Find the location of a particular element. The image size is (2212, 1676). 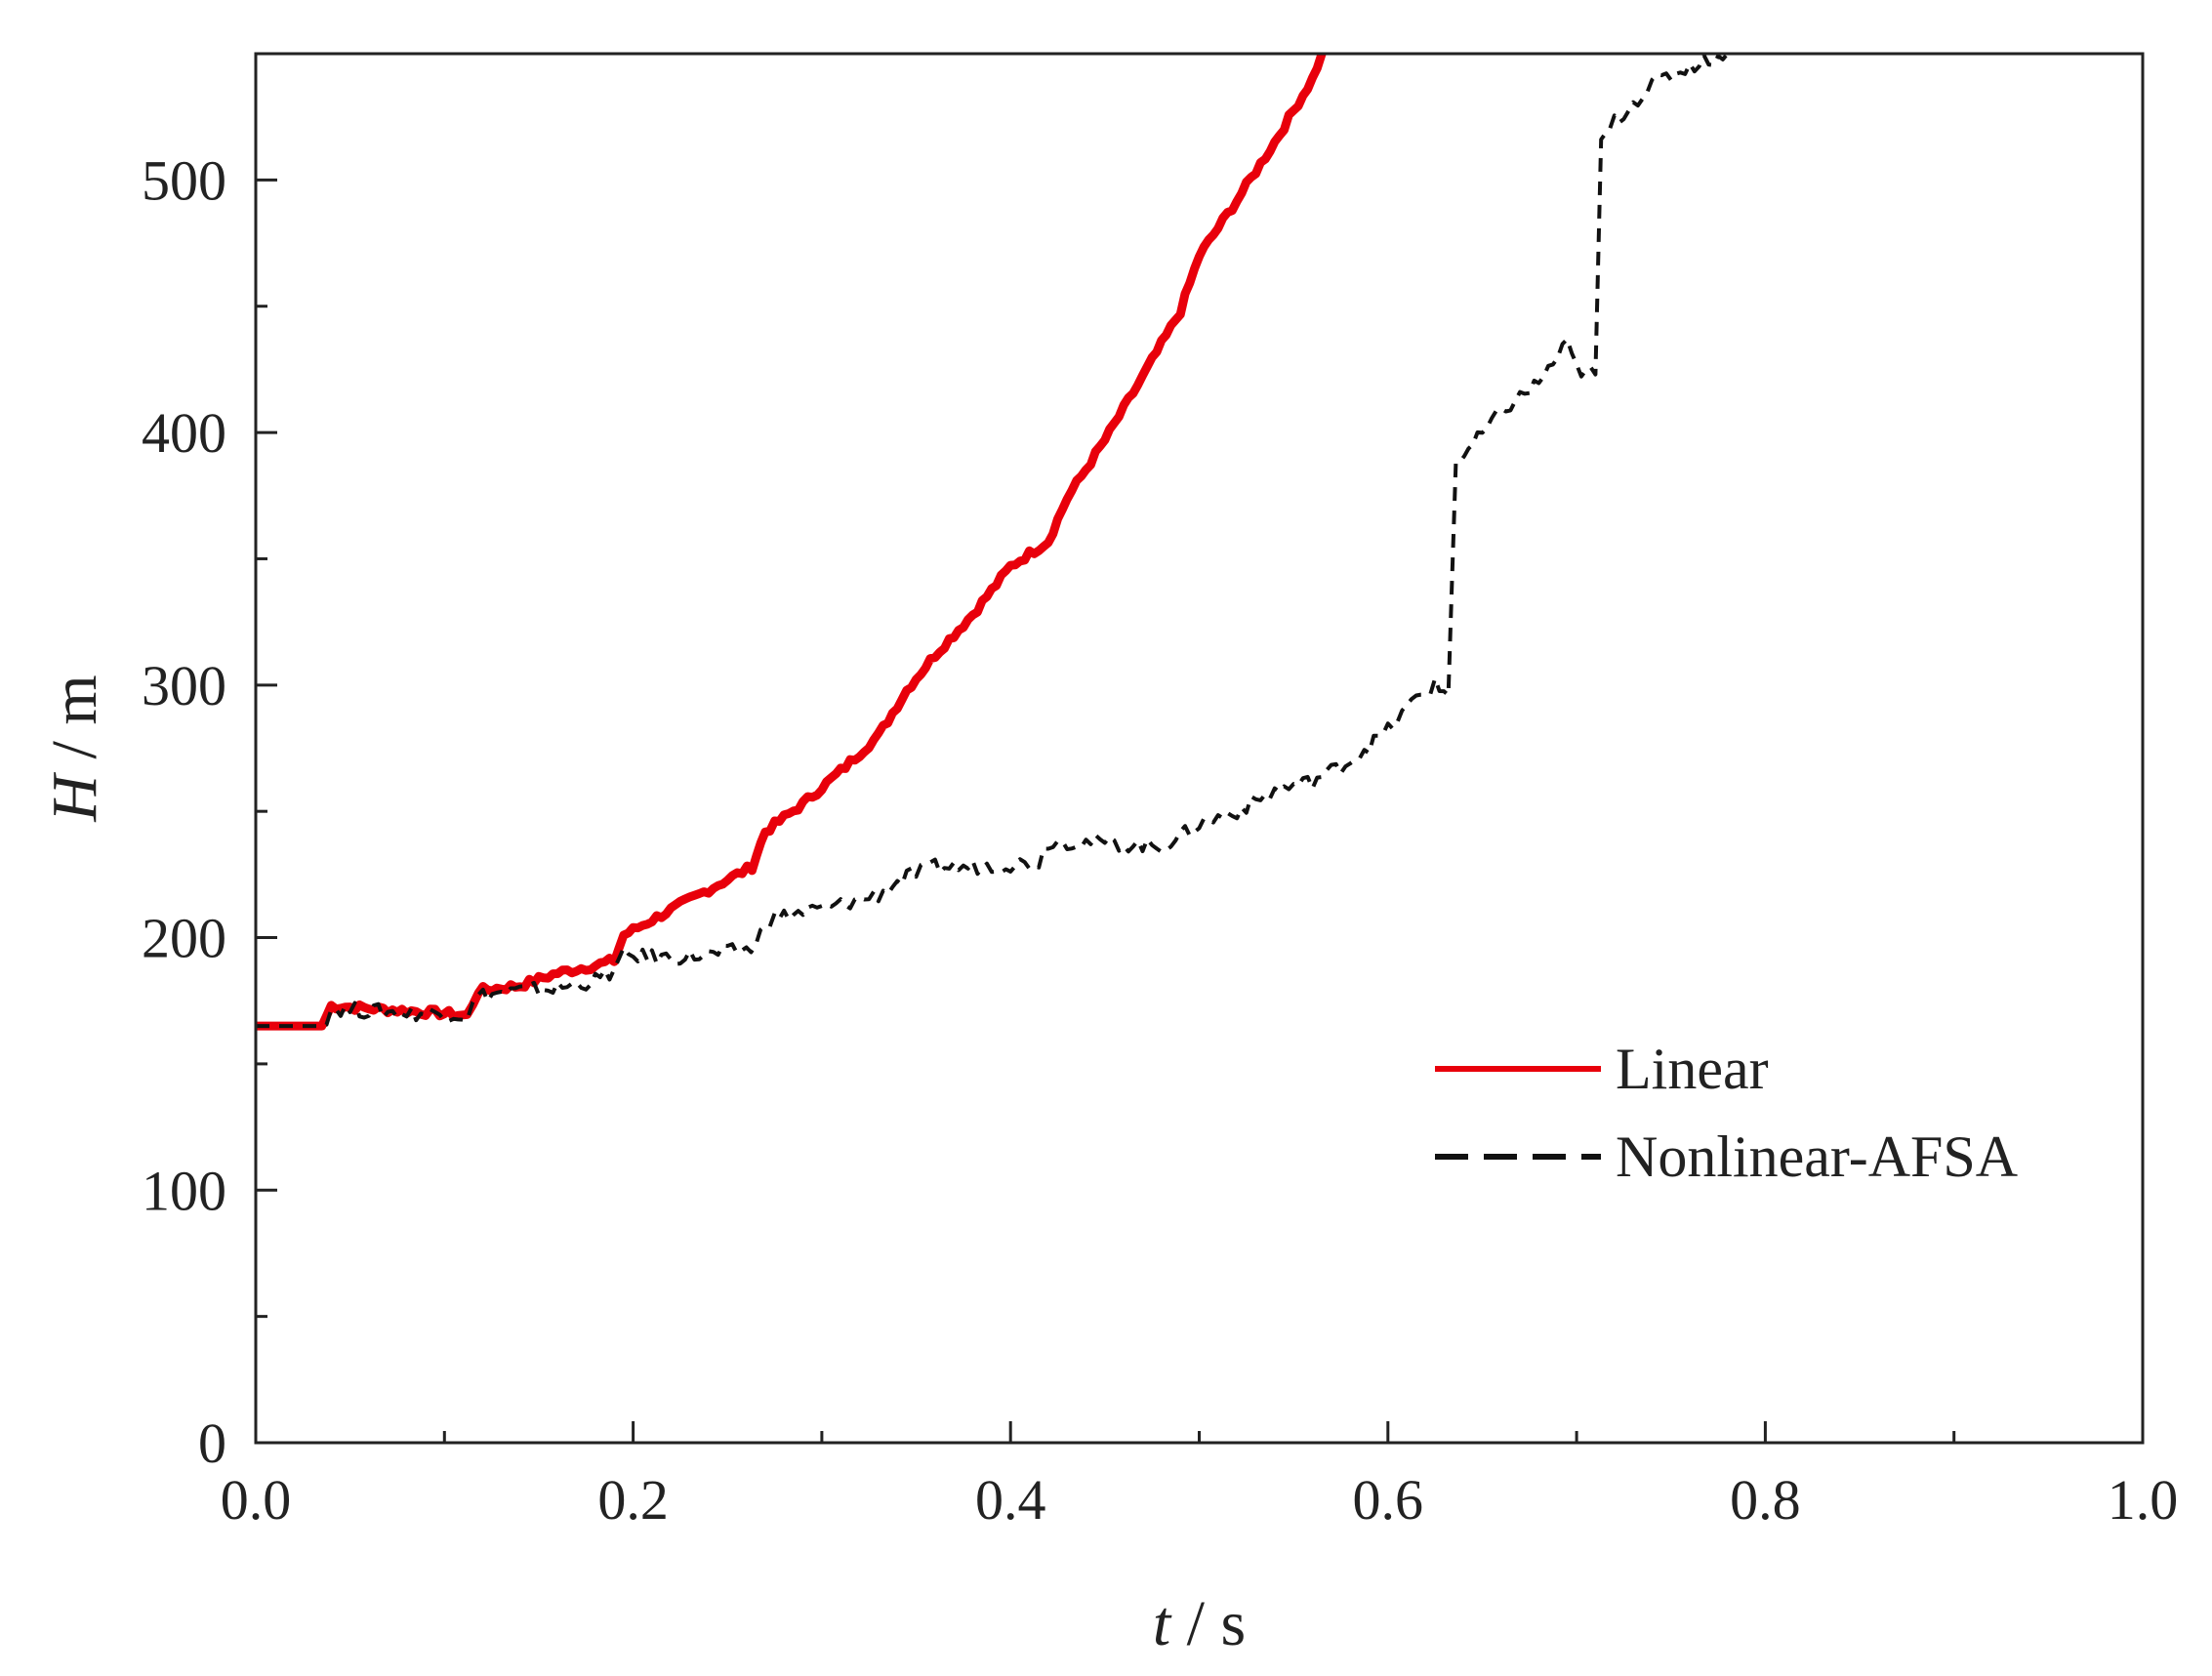

y-axis-label: H / m is located at coordinates (74, 748).